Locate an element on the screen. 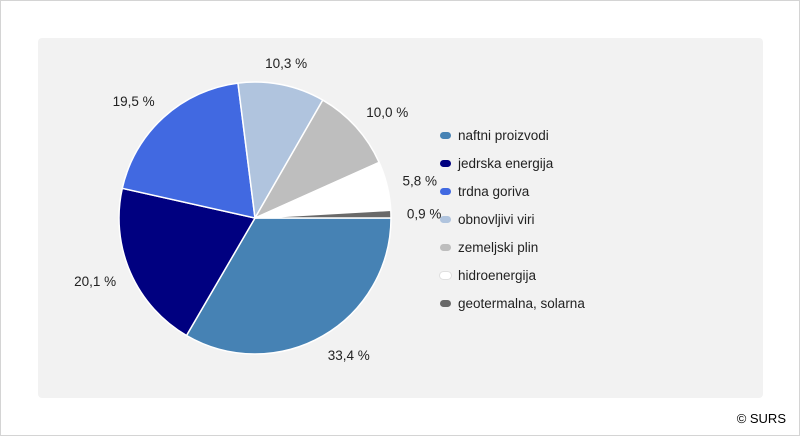  data-label-geotermalna-solarna: 0,9 % is located at coordinates (424, 214).